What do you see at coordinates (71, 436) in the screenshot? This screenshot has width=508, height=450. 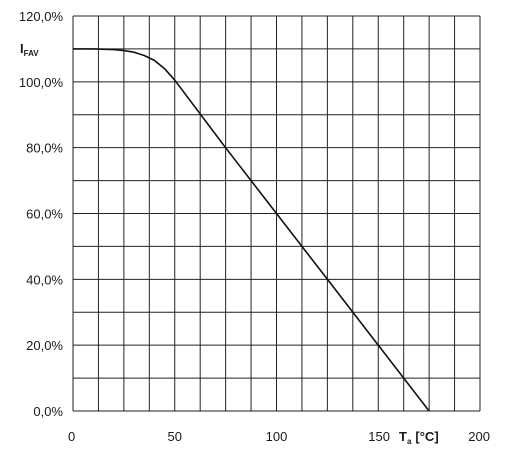 I see `x-tick-label: 0` at bounding box center [71, 436].